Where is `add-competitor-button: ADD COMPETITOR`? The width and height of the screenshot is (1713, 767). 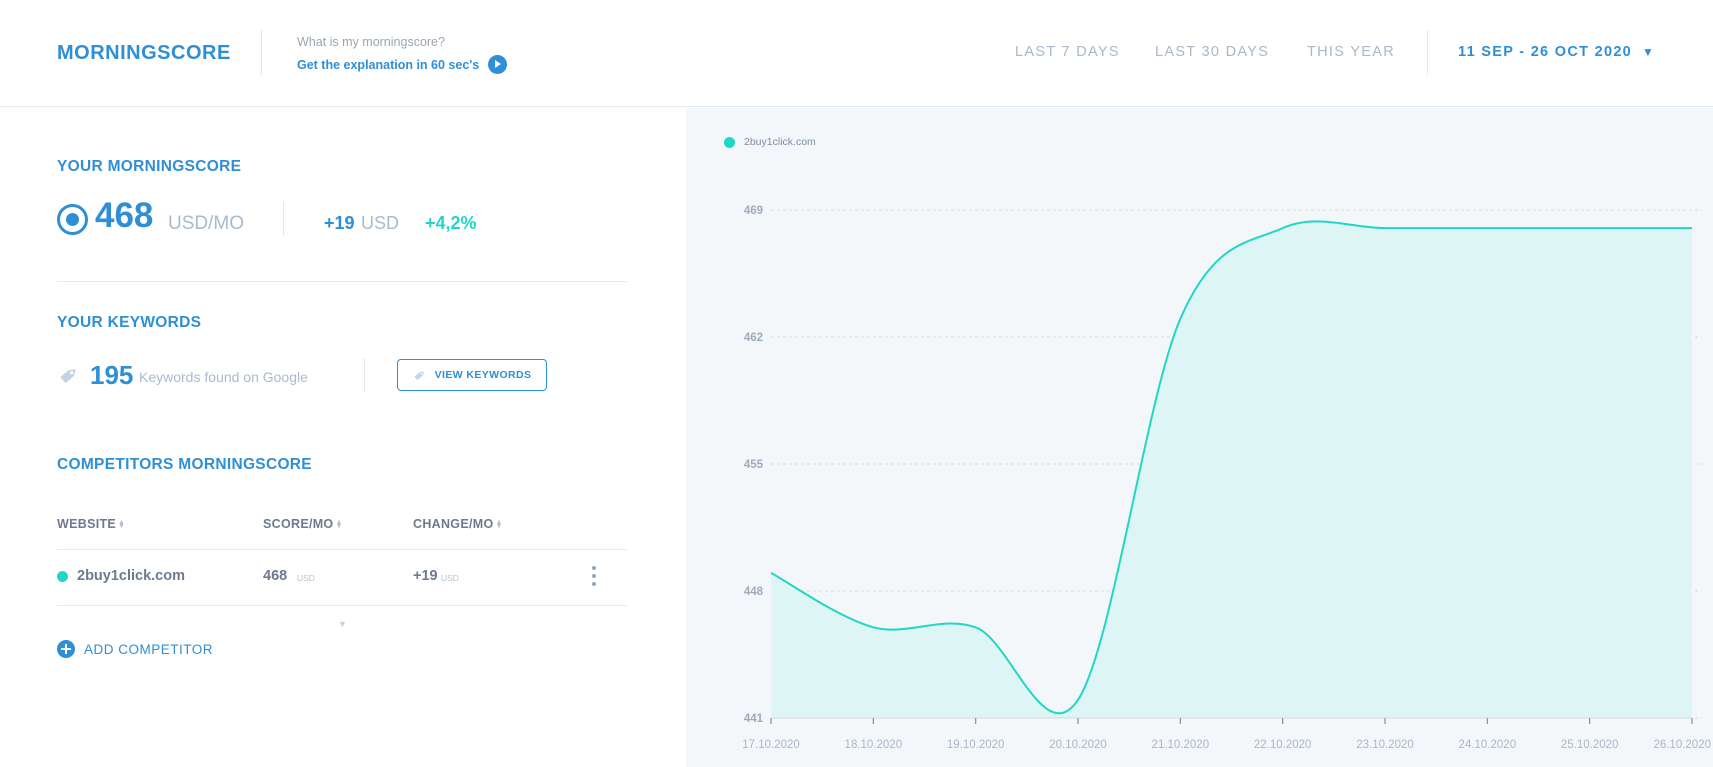 add-competitor-button: ADD COMPETITOR is located at coordinates (135, 649).